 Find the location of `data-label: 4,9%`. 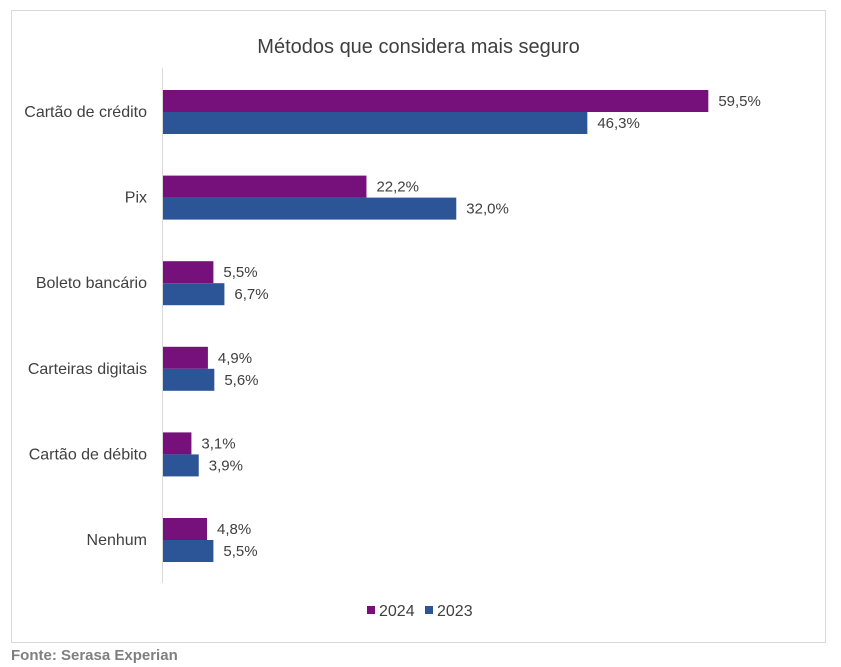

data-label: 4,9% is located at coordinates (235, 358).